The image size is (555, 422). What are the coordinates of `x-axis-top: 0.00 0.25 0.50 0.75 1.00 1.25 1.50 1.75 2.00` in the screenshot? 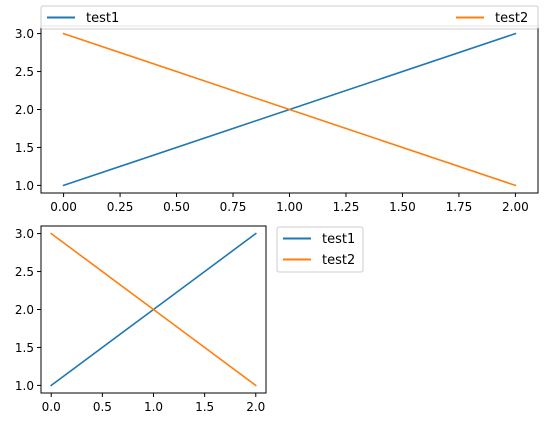 It's located at (289, 203).